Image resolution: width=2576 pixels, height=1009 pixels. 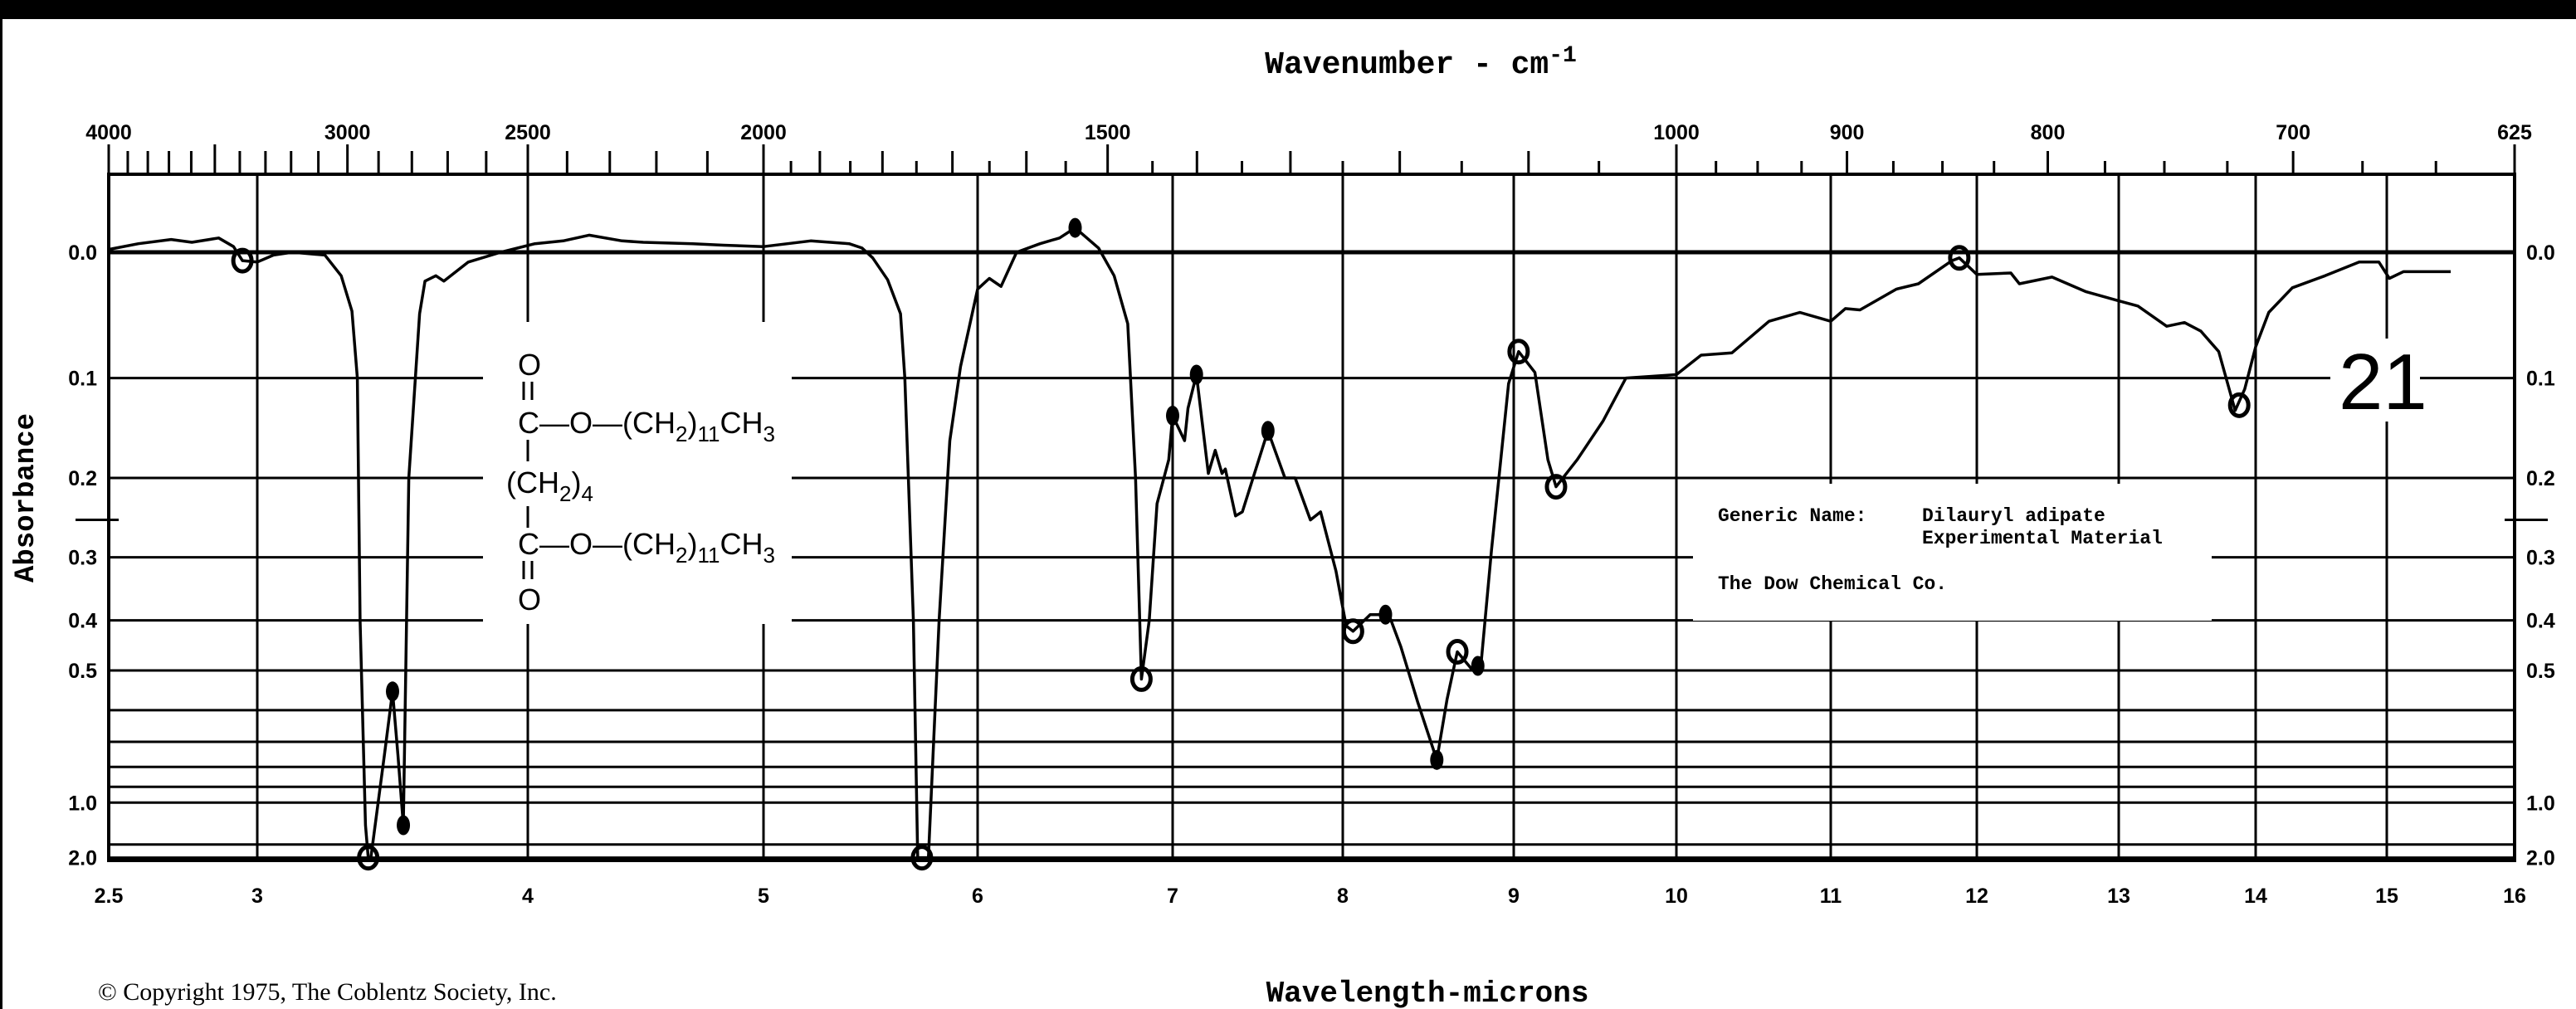 What do you see at coordinates (1343, 896) in the screenshot?
I see `wavelength-tick-label: 8` at bounding box center [1343, 896].